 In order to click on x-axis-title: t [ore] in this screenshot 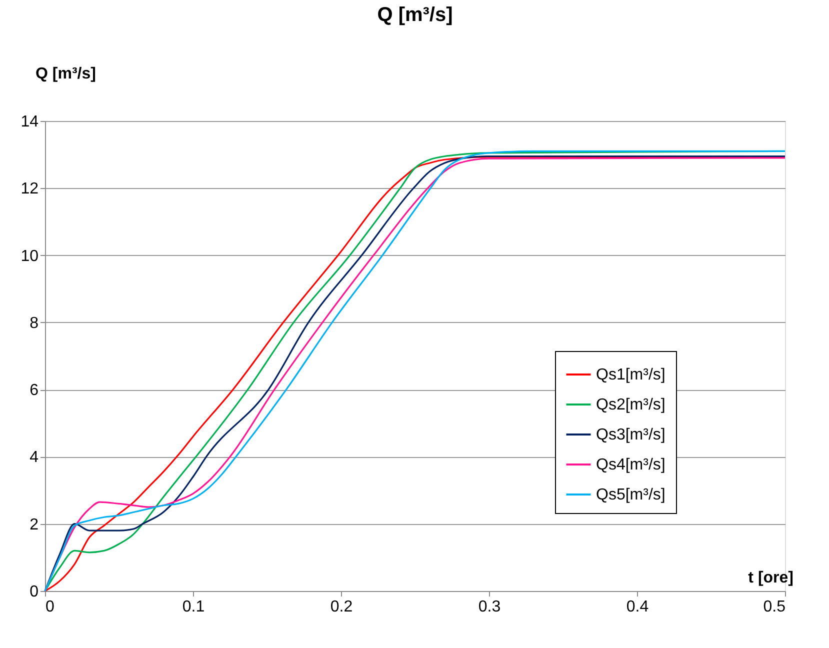, I will do `click(771, 578)`.